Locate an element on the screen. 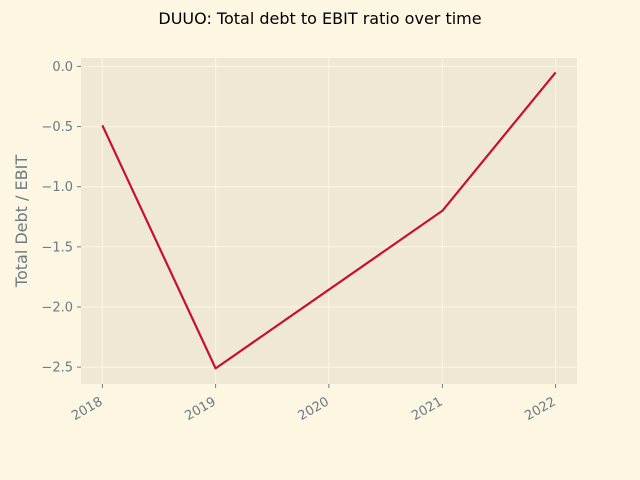  x-tick-label: 2021 is located at coordinates (427, 409).